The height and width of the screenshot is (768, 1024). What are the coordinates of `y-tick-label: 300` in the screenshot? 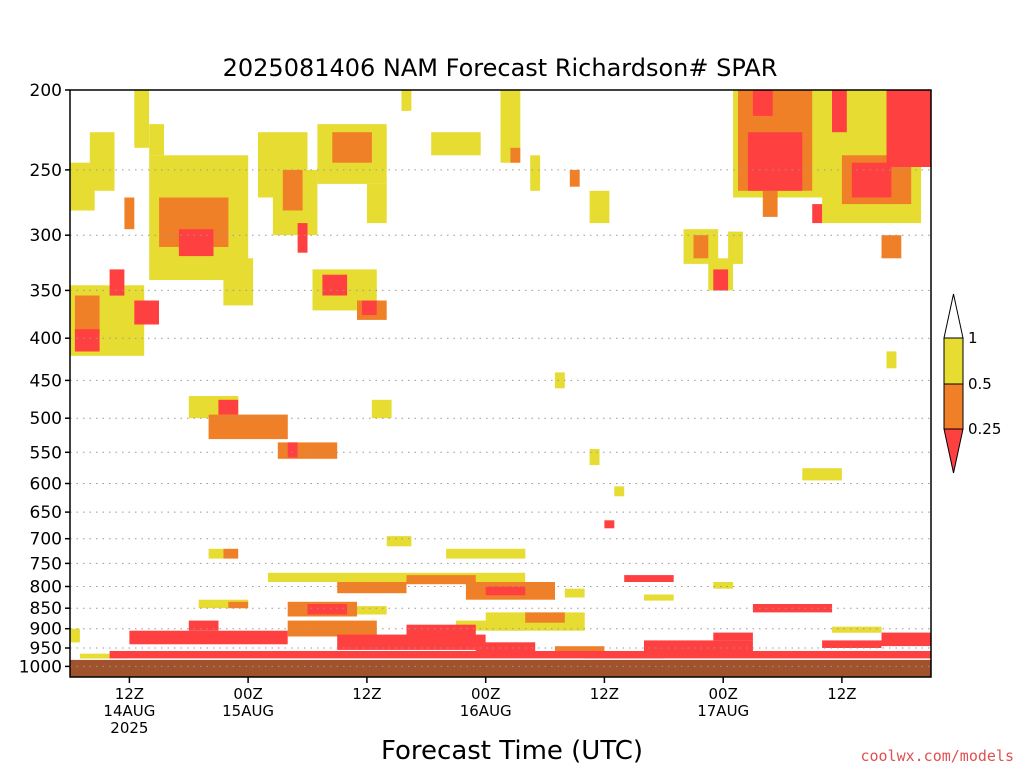 It's located at (46, 236).